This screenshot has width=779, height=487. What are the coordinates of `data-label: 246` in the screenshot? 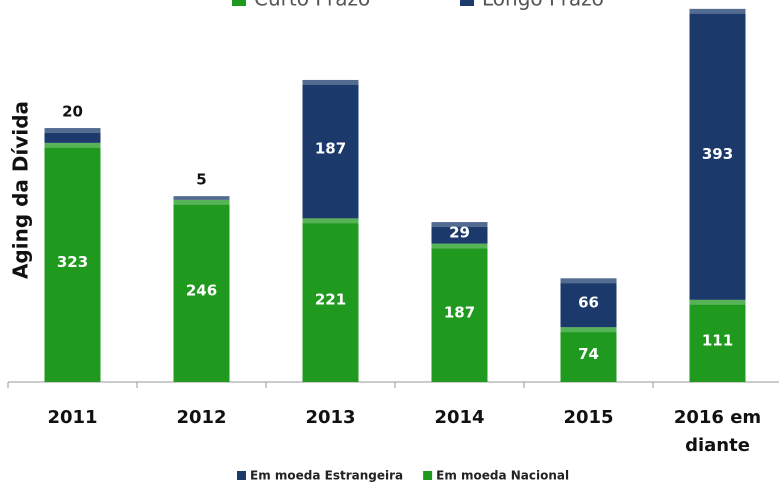 It's located at (201, 290).